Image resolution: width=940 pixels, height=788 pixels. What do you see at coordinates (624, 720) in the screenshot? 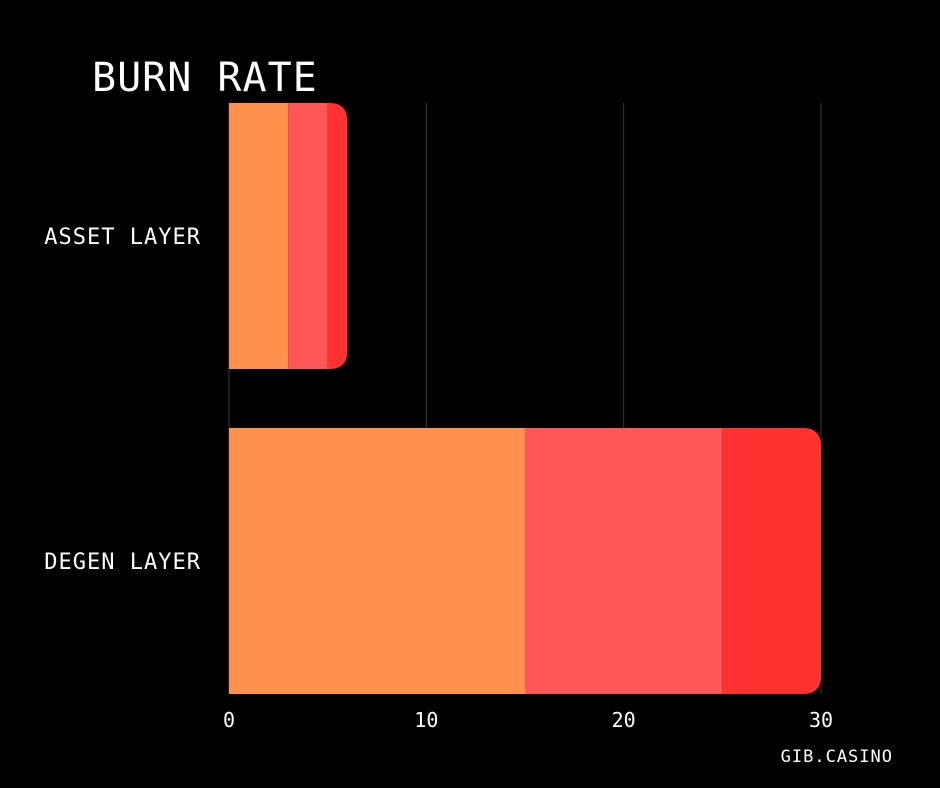
I see `x-tick-label: 20` at bounding box center [624, 720].